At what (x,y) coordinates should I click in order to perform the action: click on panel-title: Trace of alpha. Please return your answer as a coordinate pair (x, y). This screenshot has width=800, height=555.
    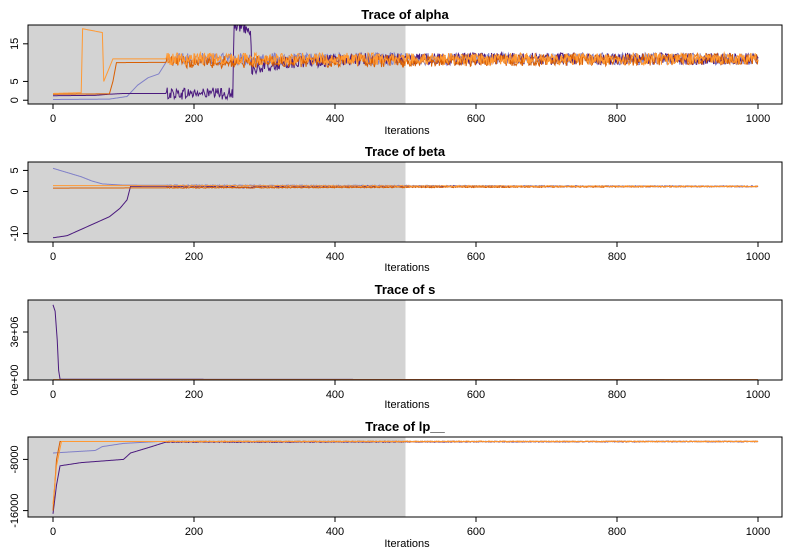
    Looking at the image, I should click on (405, 14).